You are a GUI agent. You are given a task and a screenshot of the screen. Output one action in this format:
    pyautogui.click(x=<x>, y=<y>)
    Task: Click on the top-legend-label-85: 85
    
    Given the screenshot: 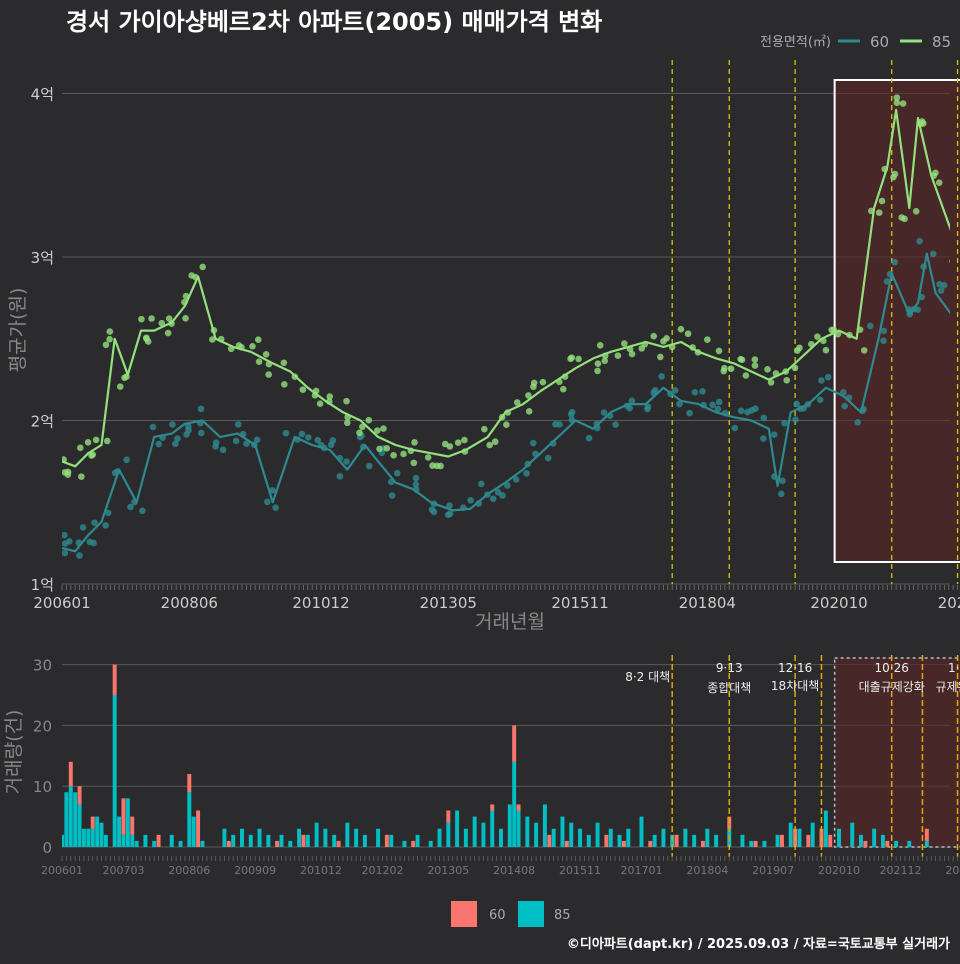 What is the action you would take?
    pyautogui.click(x=941, y=42)
    